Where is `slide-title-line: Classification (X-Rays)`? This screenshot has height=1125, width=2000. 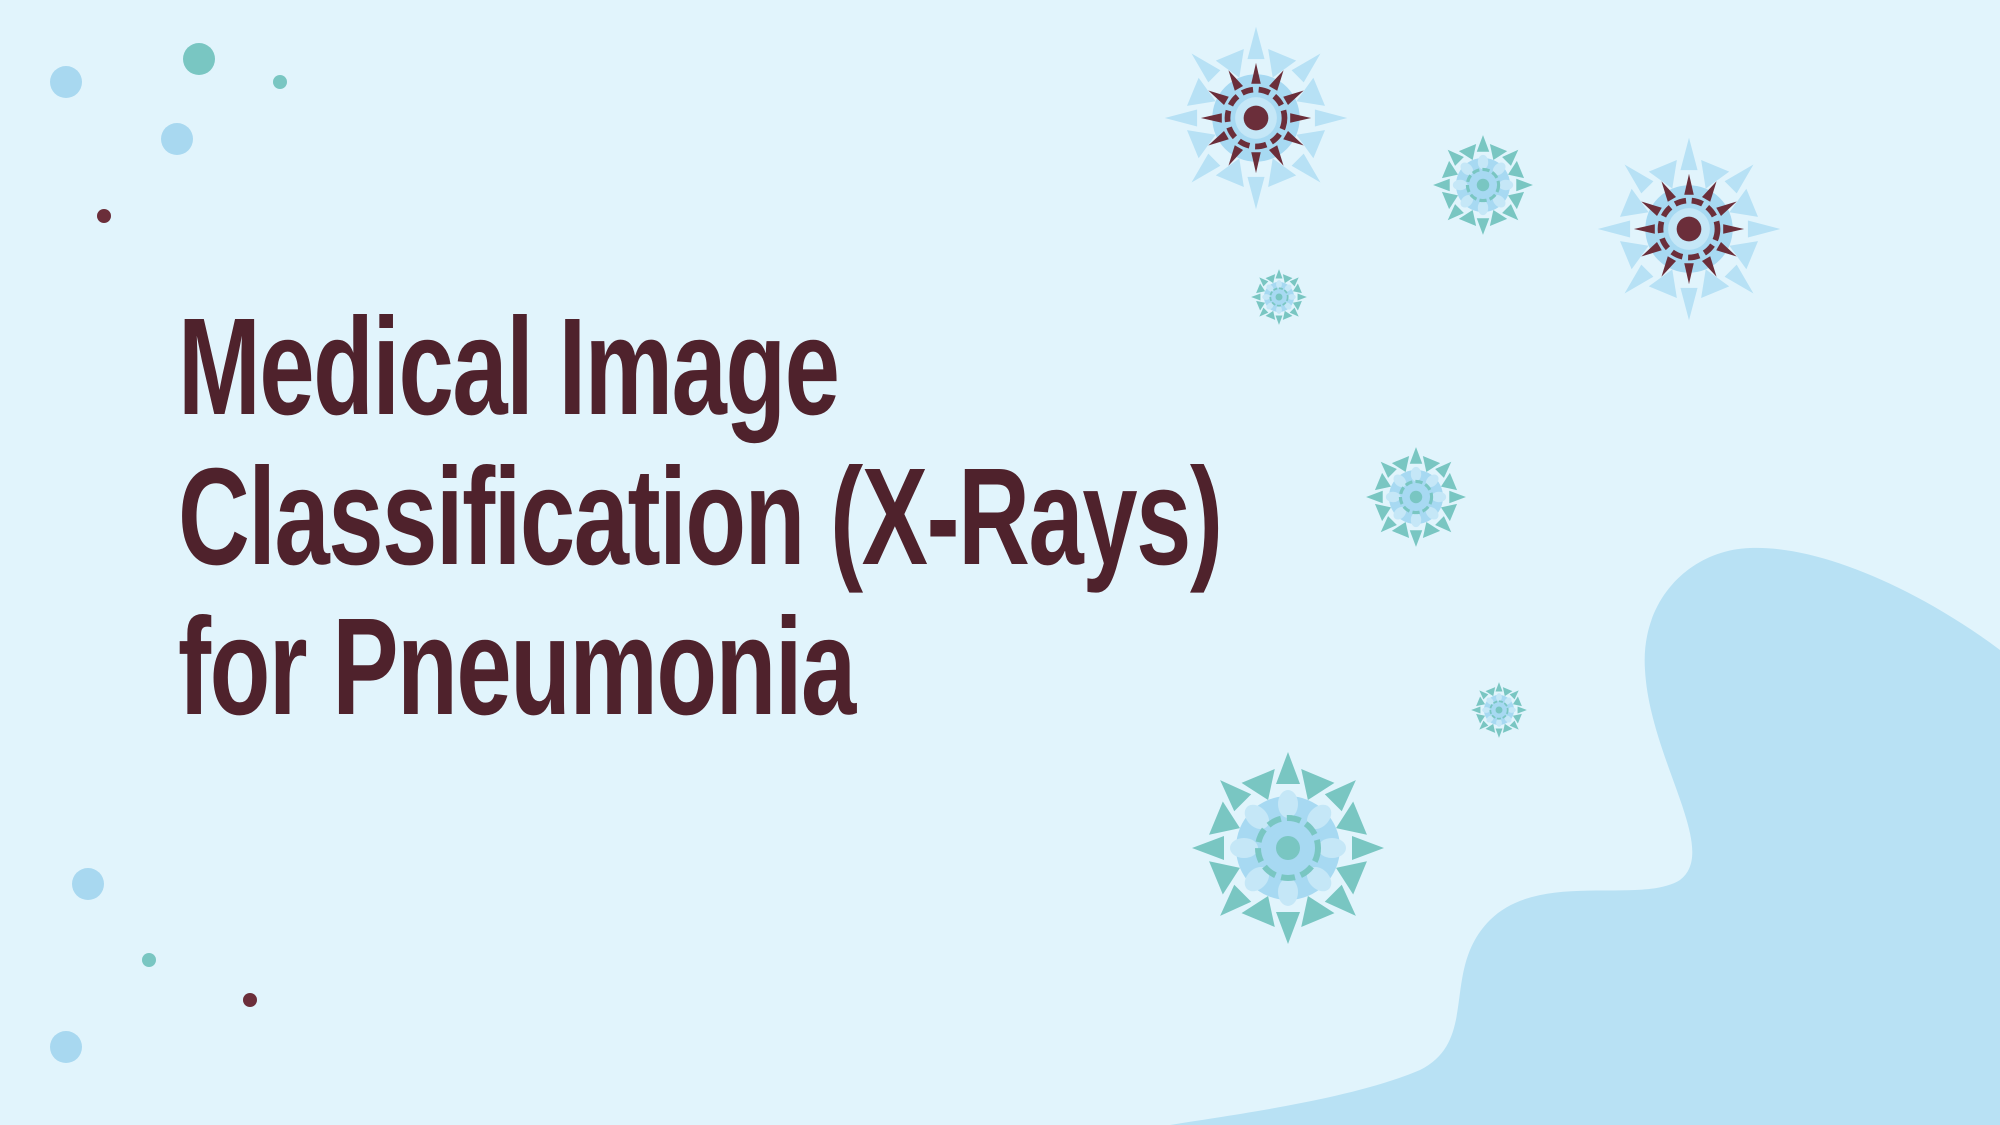 slide-title-line: Classification (X-Rays) is located at coordinates (700, 517).